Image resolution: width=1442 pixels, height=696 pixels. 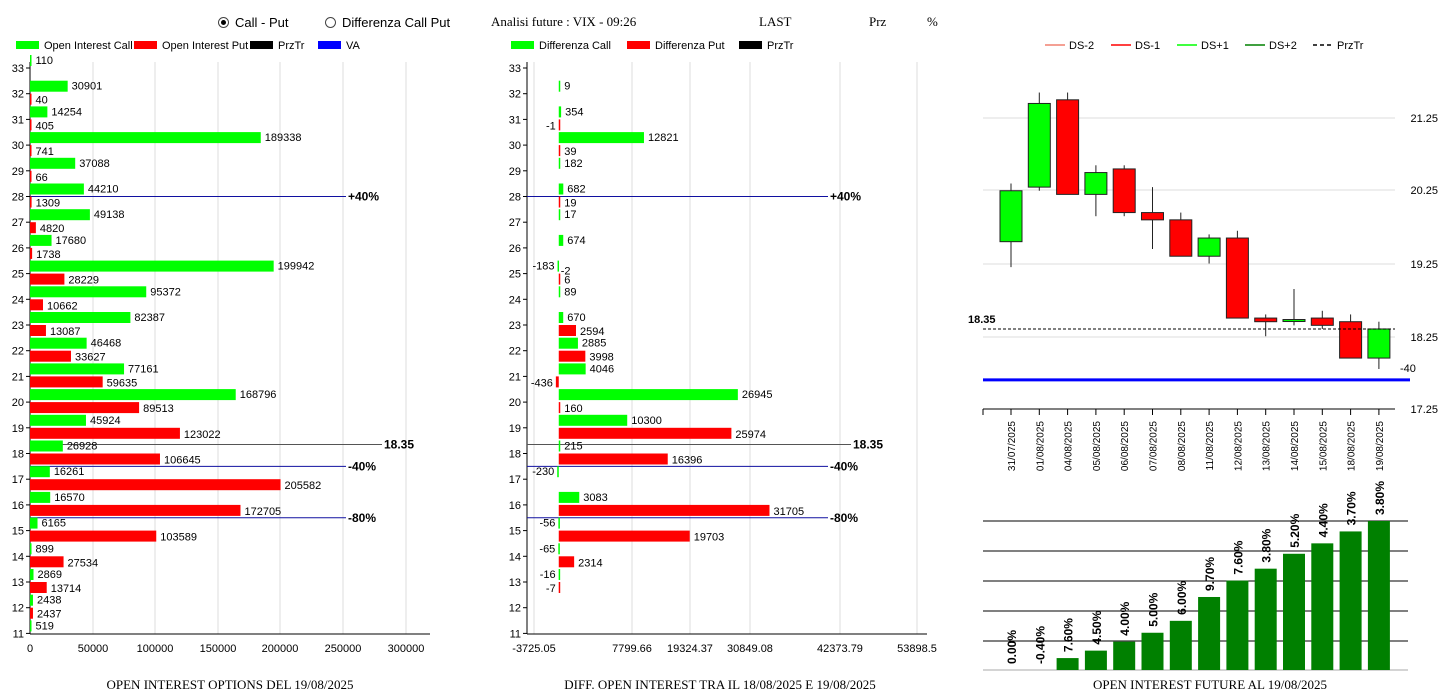 I want to click on x-tick-label: 150000, so click(x=218, y=649).